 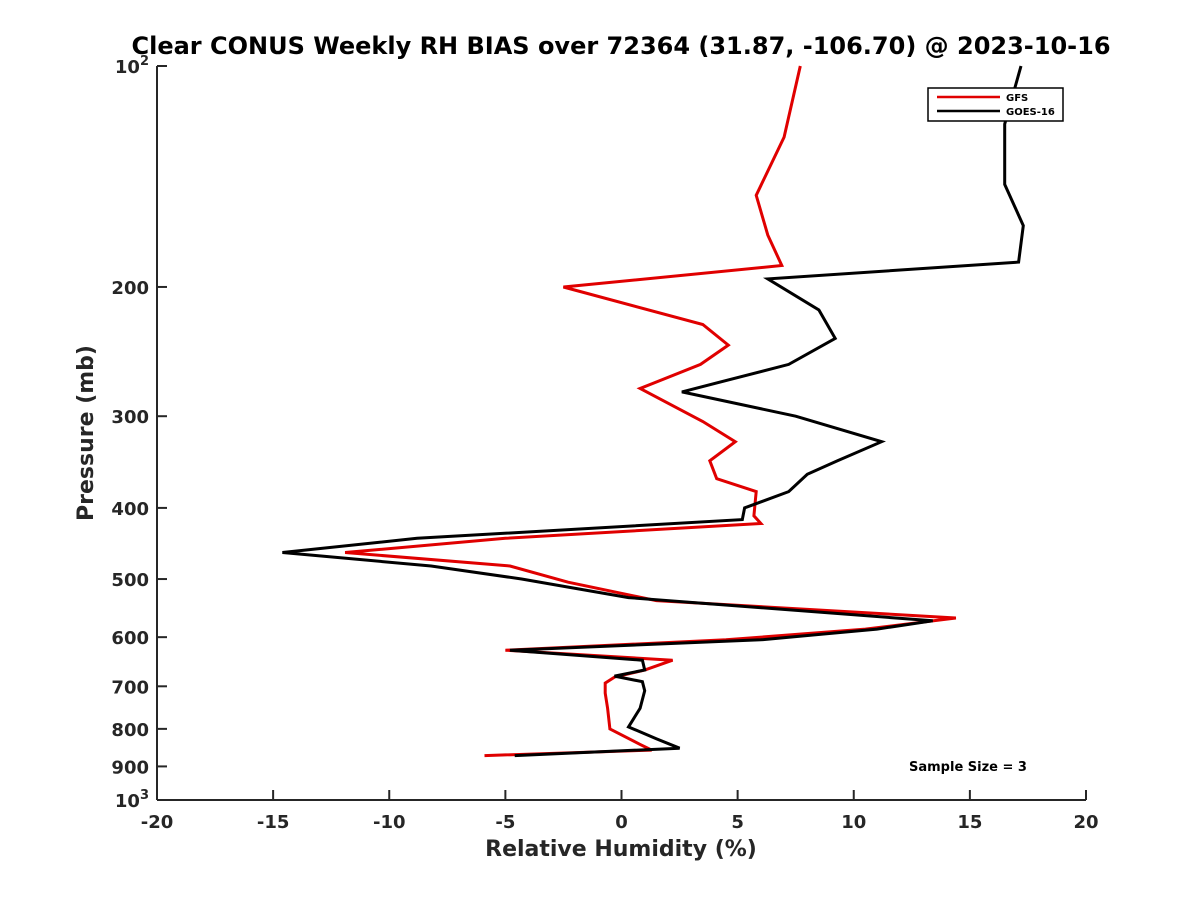 I want to click on legend: GFS GOES-16, so click(x=995, y=104).